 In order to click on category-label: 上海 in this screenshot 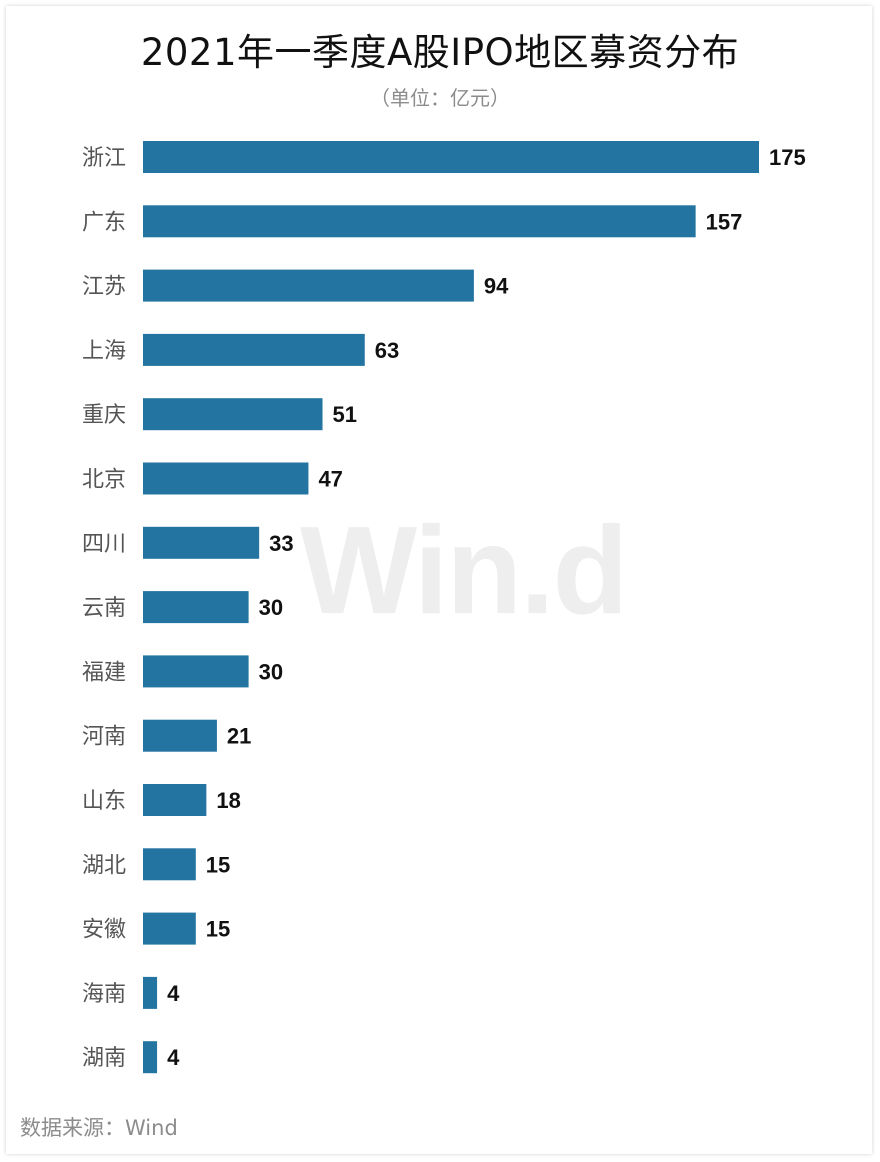, I will do `click(104, 351)`.